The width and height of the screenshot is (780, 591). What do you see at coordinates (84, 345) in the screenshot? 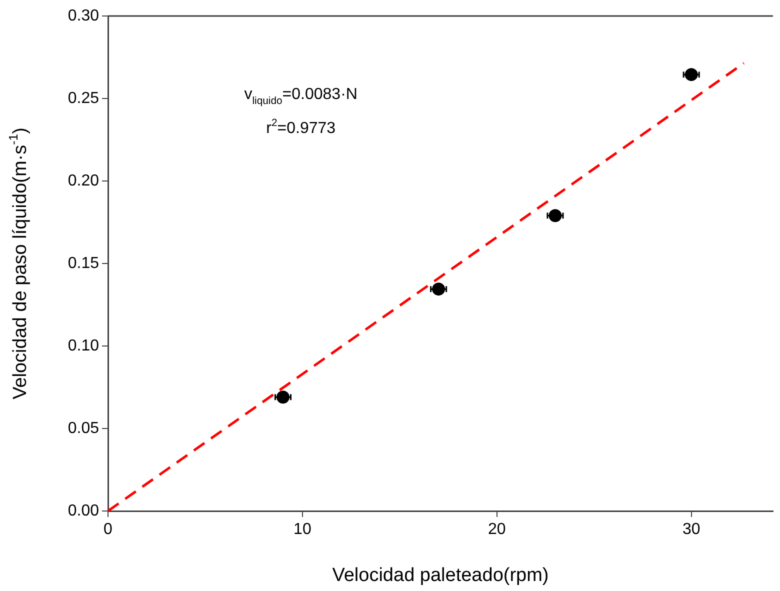
I see `y-tick-label: 0.10` at bounding box center [84, 345].